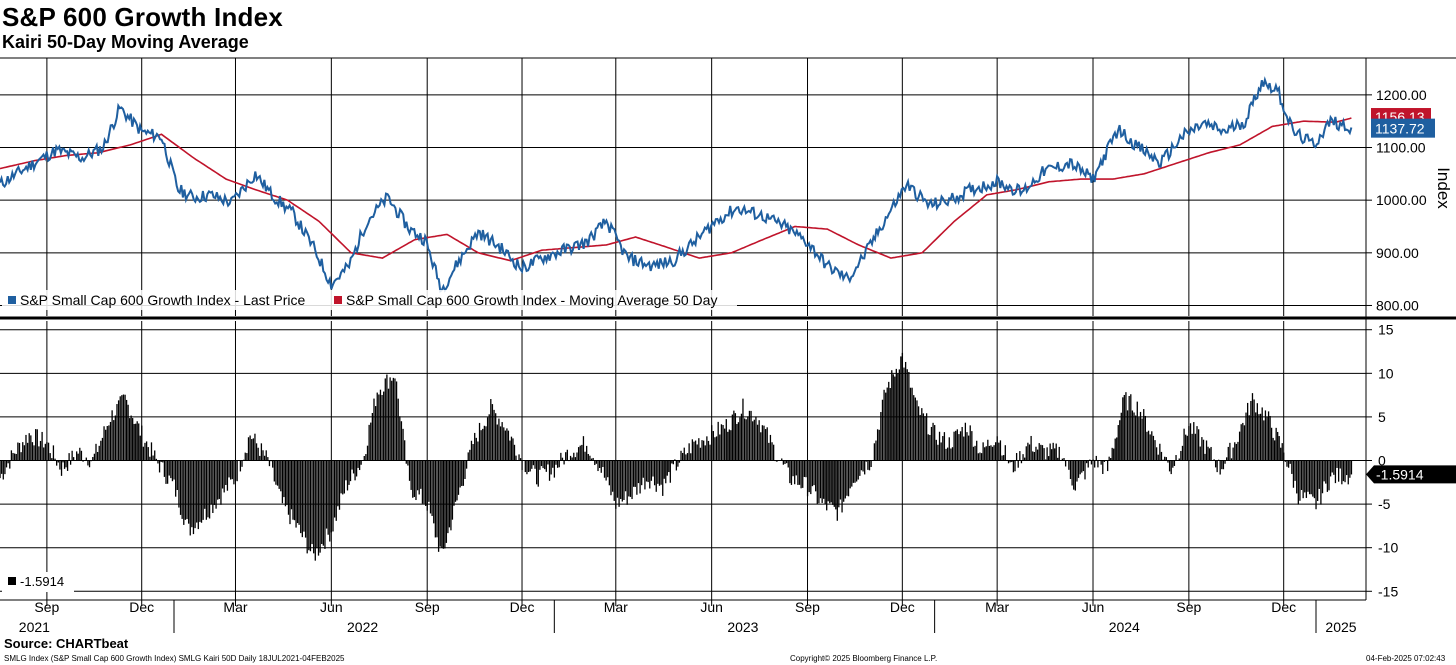 The width and height of the screenshot is (1456, 665). Describe the element at coordinates (42, 581) in the screenshot. I see `legend-label-kairi: -1.5914` at that location.